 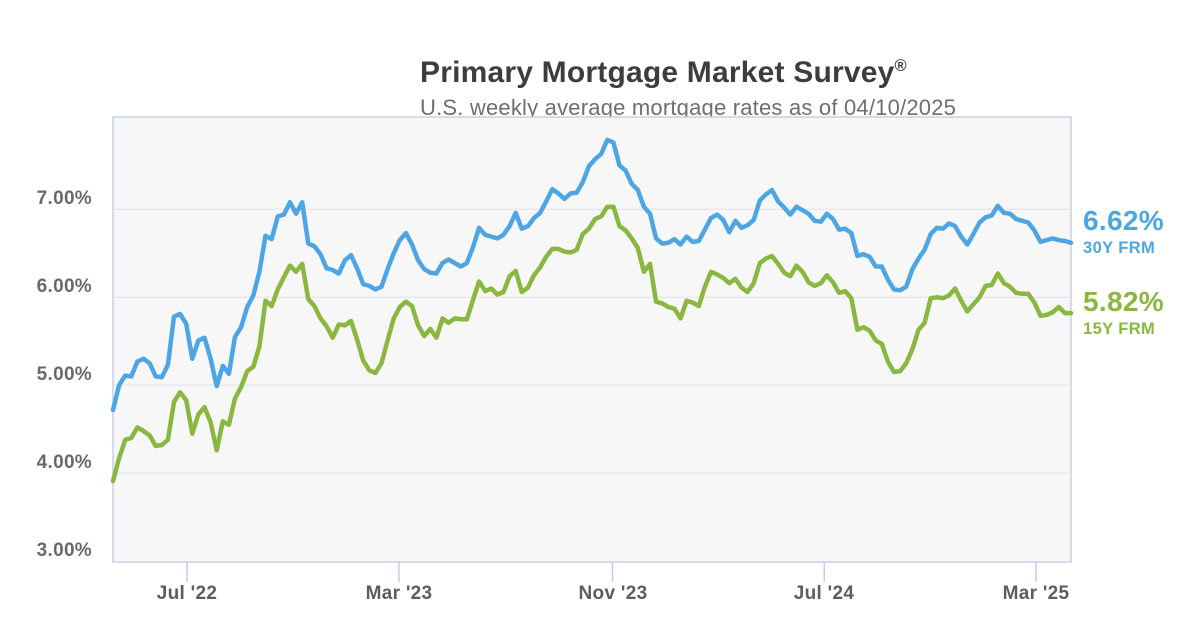 I want to click on series-label-30y-frm: 6.62% 30Y FRM, so click(x=1123, y=231).